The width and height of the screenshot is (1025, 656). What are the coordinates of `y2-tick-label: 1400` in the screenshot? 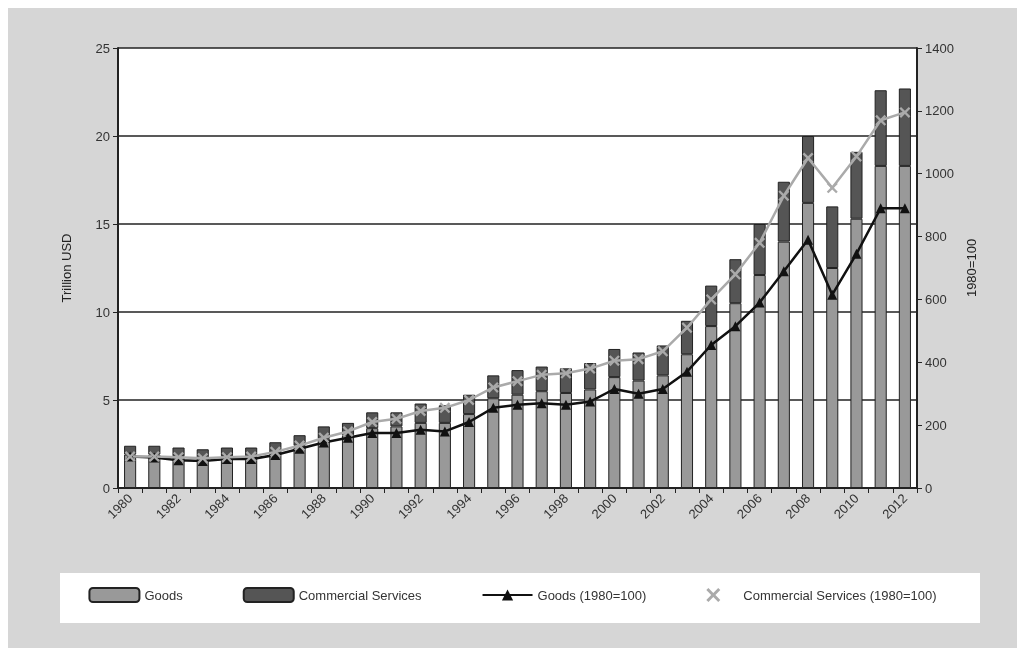 It's located at (939, 48).